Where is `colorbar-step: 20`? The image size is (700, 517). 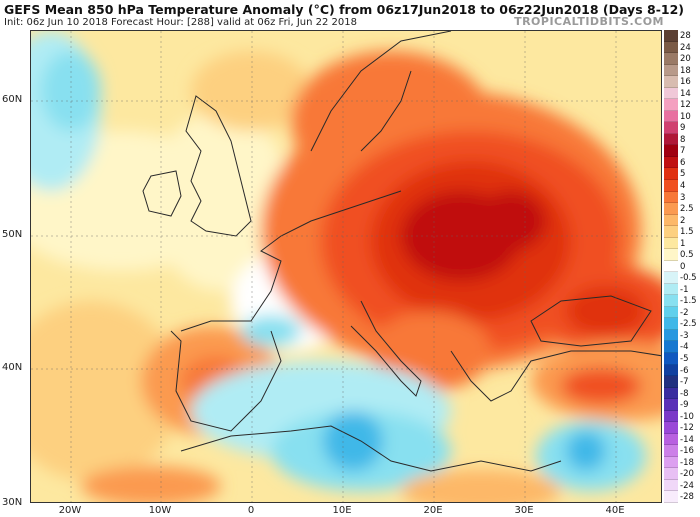 colorbar-step: 20 is located at coordinates (682, 59).